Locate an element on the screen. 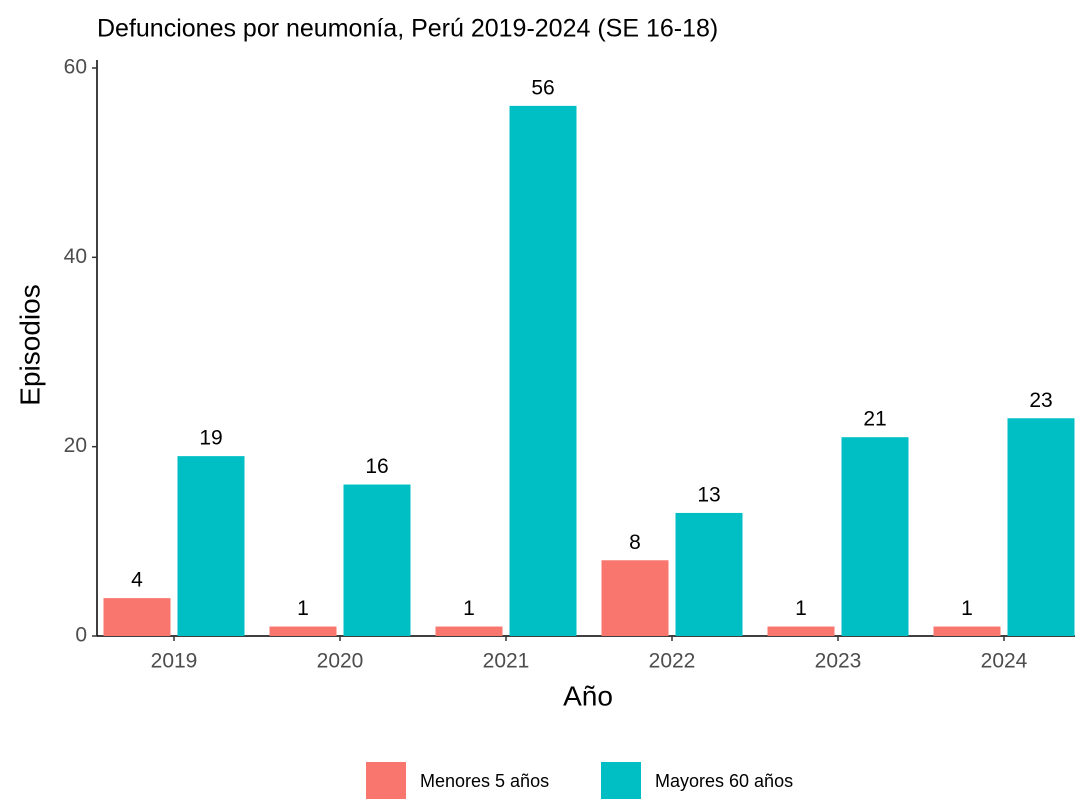 Image resolution: width=1079 pixels, height=799 pixels. y-tick-label: 60 is located at coordinates (75, 67).